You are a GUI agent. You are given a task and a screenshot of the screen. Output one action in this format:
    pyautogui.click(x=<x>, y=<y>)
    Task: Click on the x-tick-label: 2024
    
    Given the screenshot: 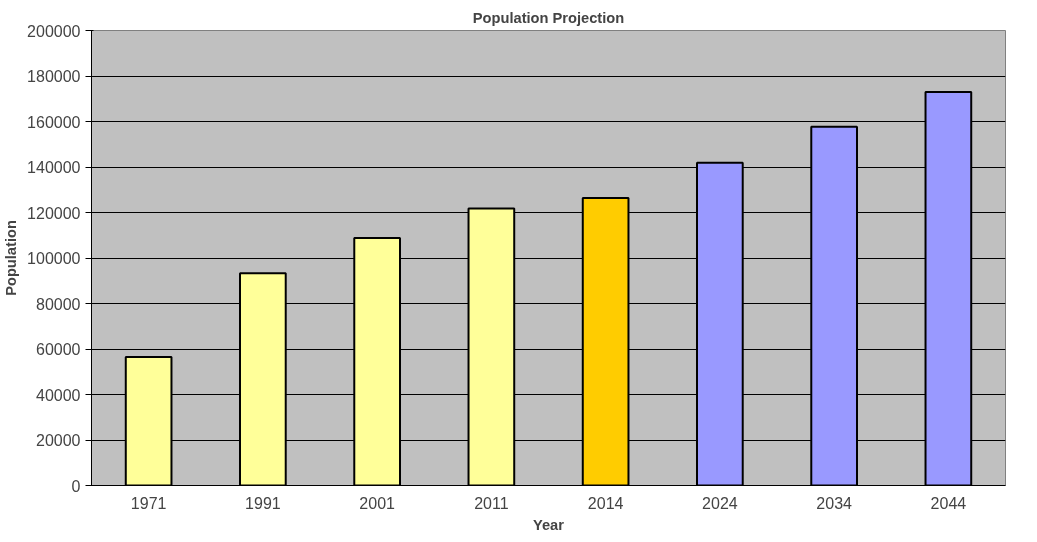 What is the action you would take?
    pyautogui.click(x=720, y=503)
    